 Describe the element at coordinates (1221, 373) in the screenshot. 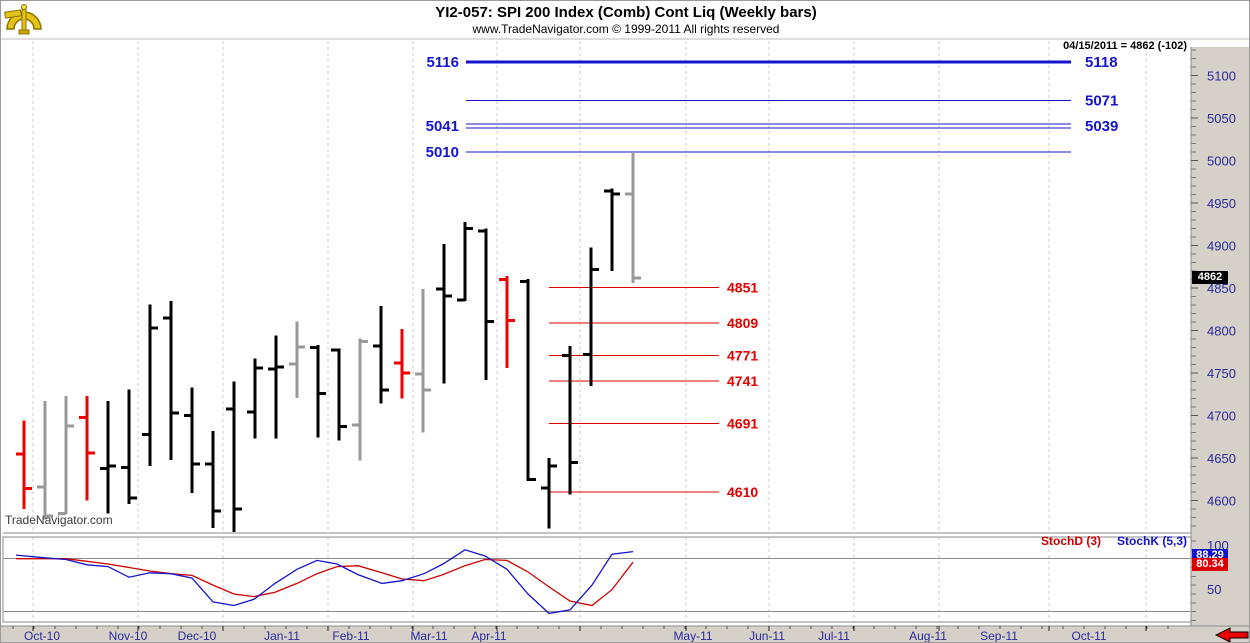

I see `price-axis-label: 4750` at that location.